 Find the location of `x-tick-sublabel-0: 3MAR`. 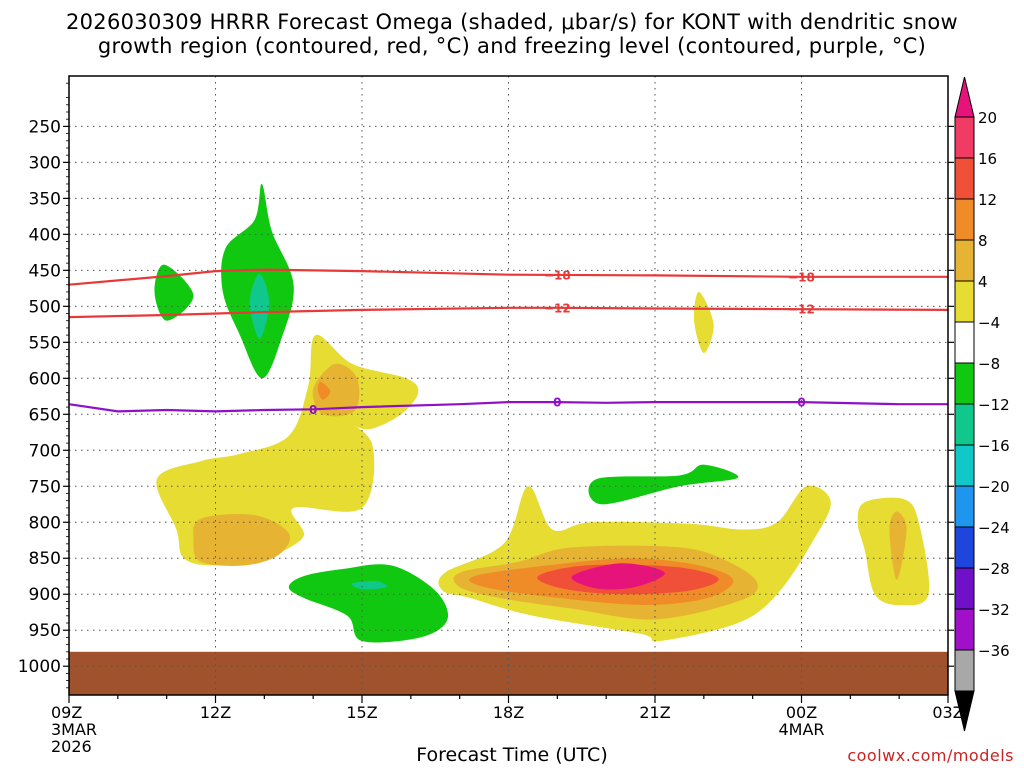

x-tick-sublabel-0: 3MAR is located at coordinates (74, 729).